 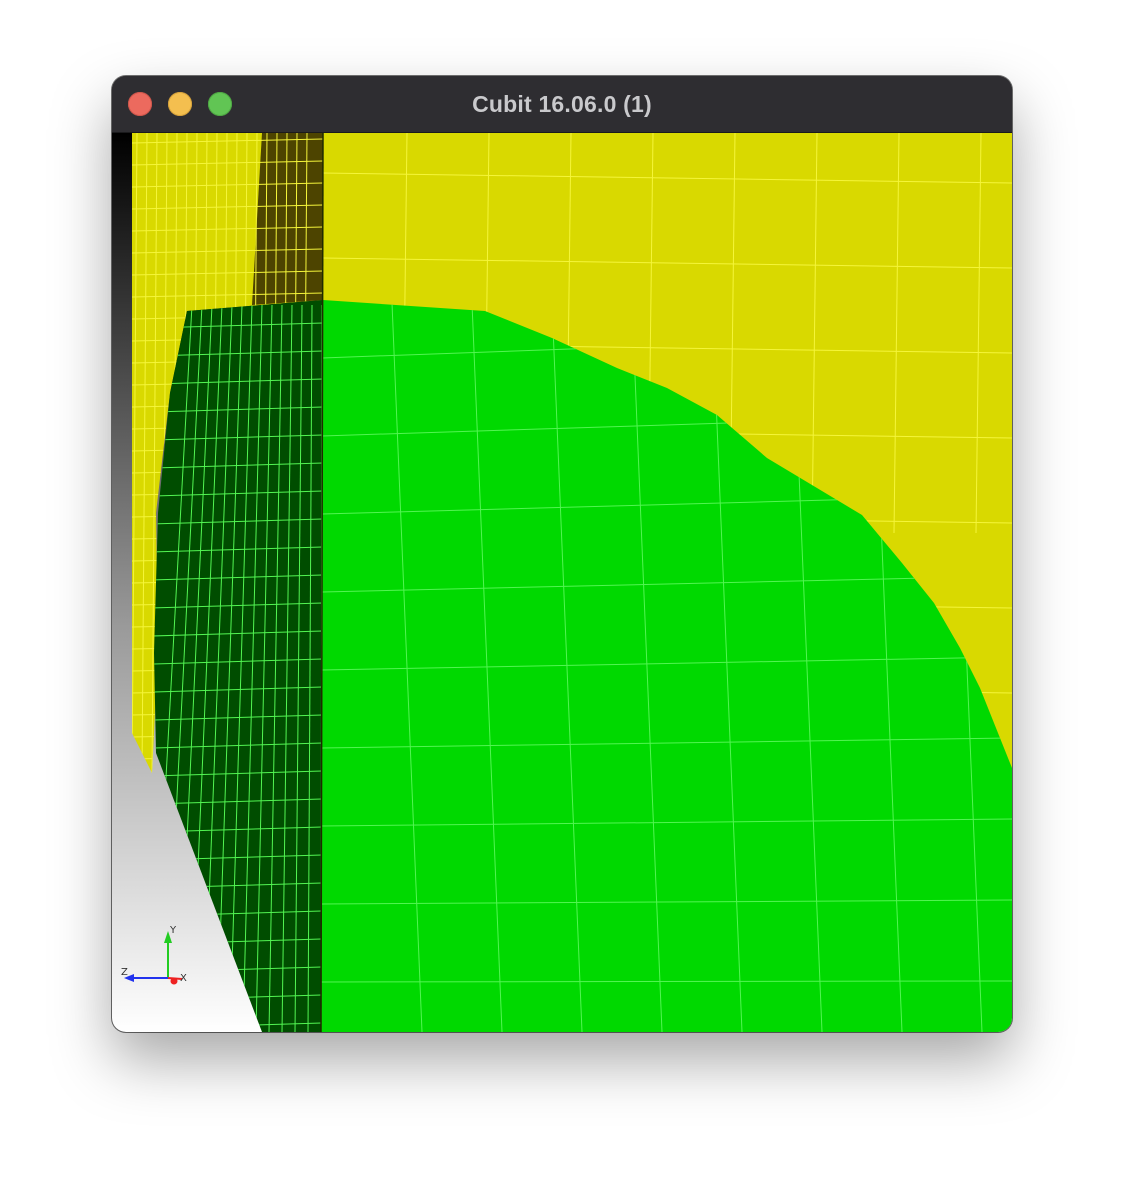 What do you see at coordinates (180, 104) in the screenshot?
I see `minimize-button` at bounding box center [180, 104].